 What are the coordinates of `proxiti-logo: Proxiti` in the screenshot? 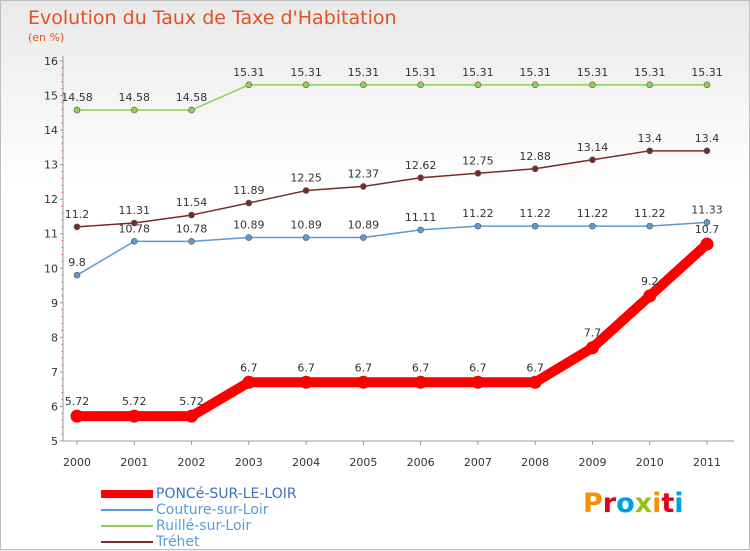 It's located at (633, 503).